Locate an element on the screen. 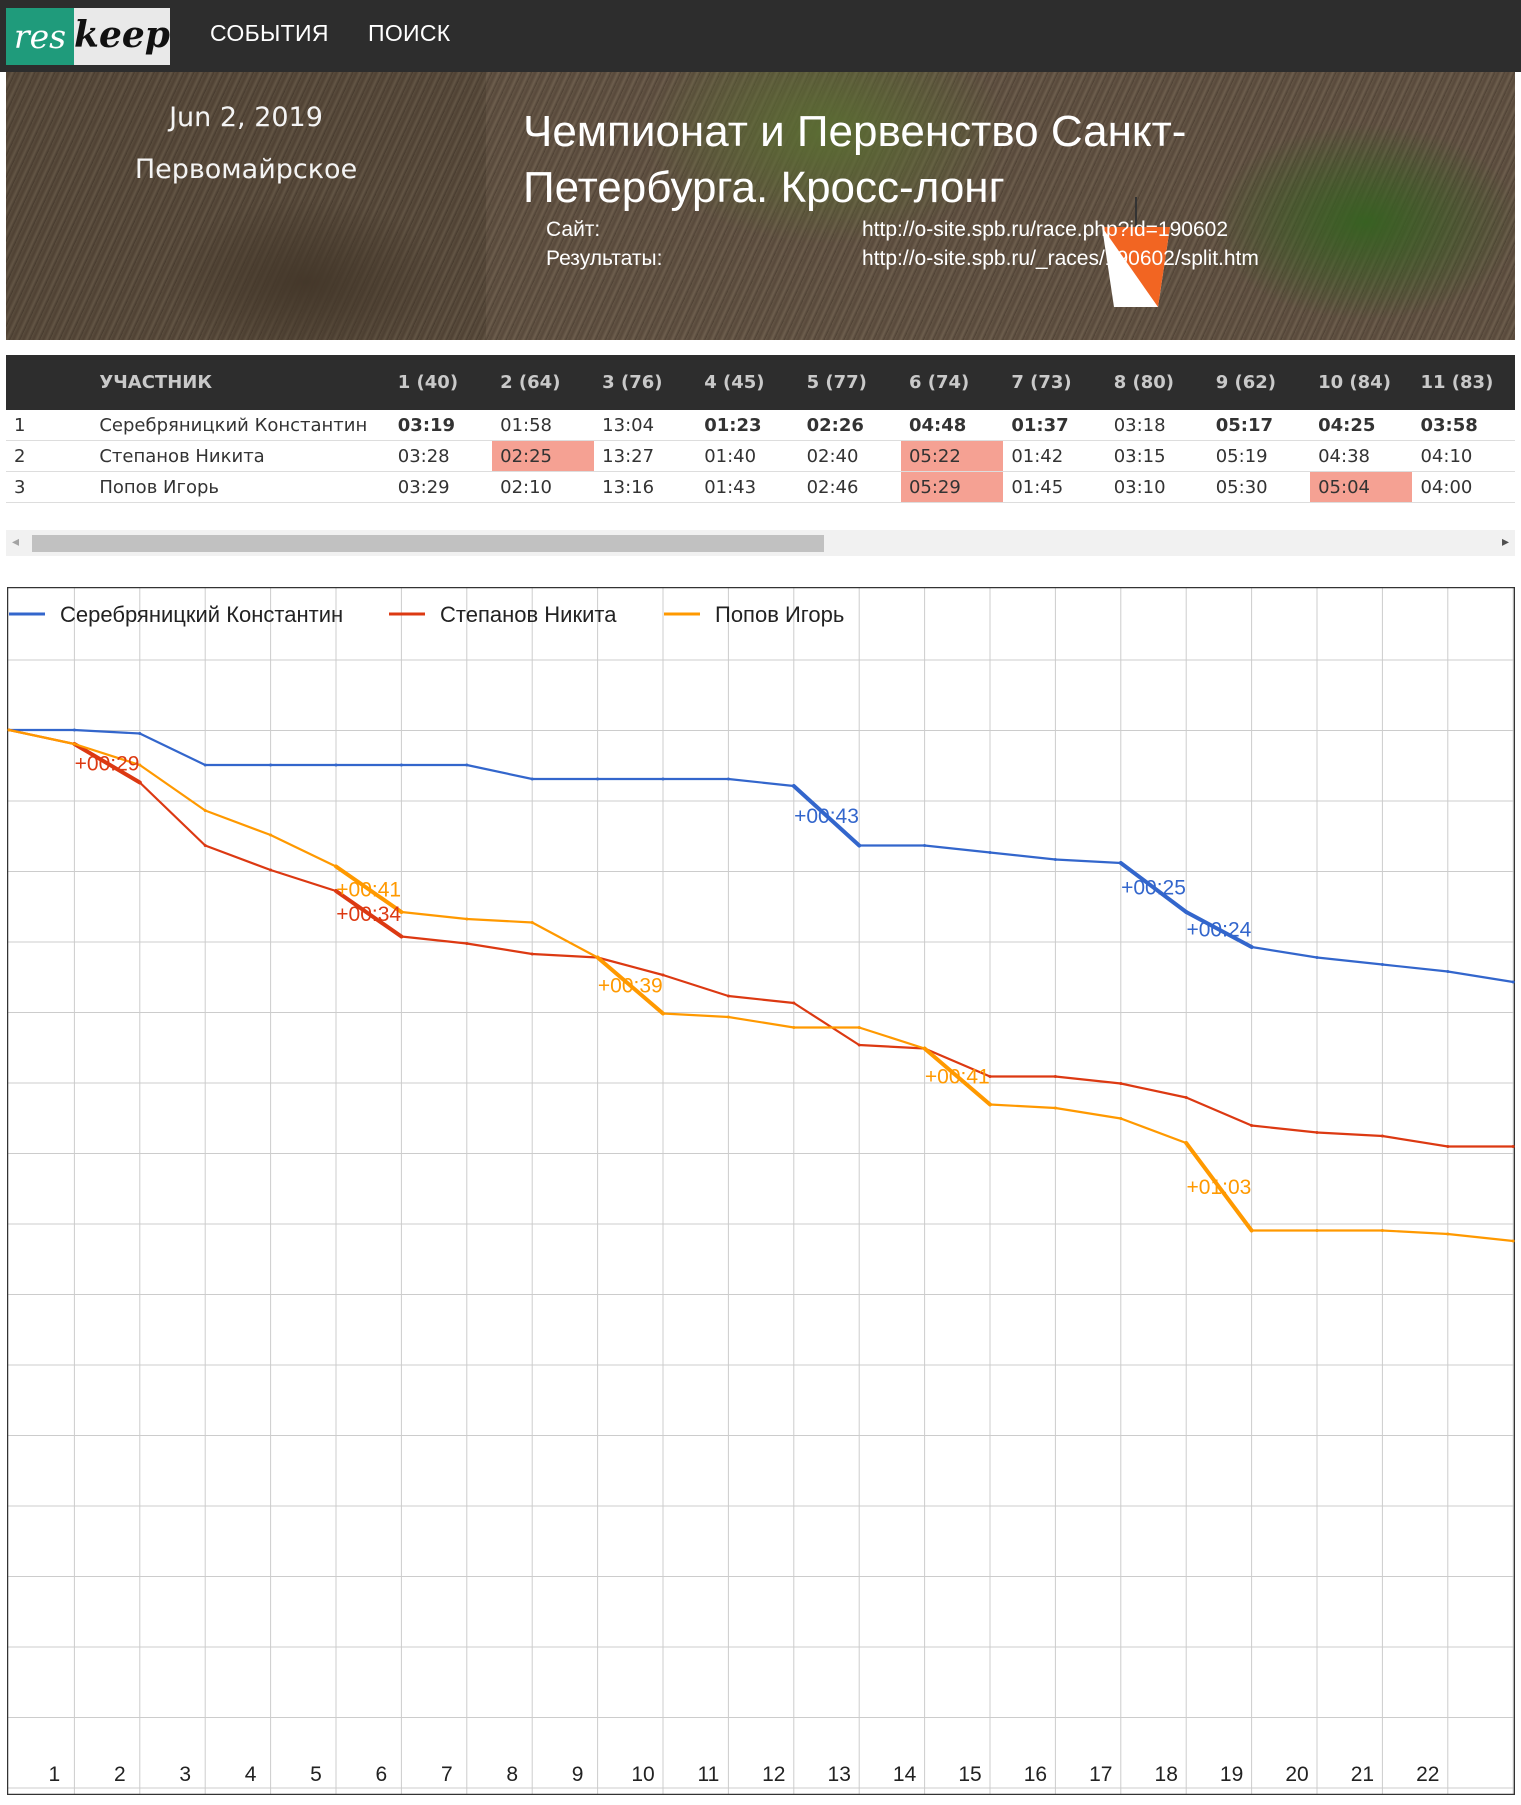  header-control-9: 9 (62) is located at coordinates (1259, 382).